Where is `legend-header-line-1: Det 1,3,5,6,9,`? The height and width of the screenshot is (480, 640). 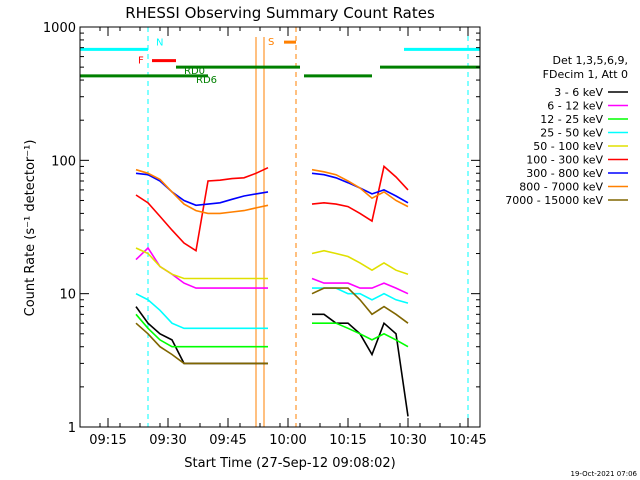 legend-header-line-1: Det 1,3,5,6,9, is located at coordinates (590, 60).